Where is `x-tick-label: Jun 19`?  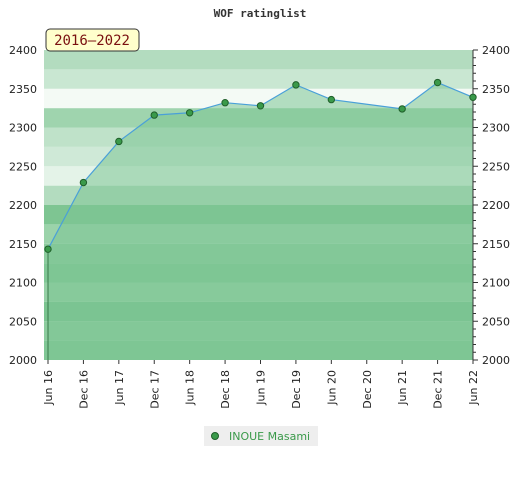 x-tick-label: Jun 19 is located at coordinates (261, 388).